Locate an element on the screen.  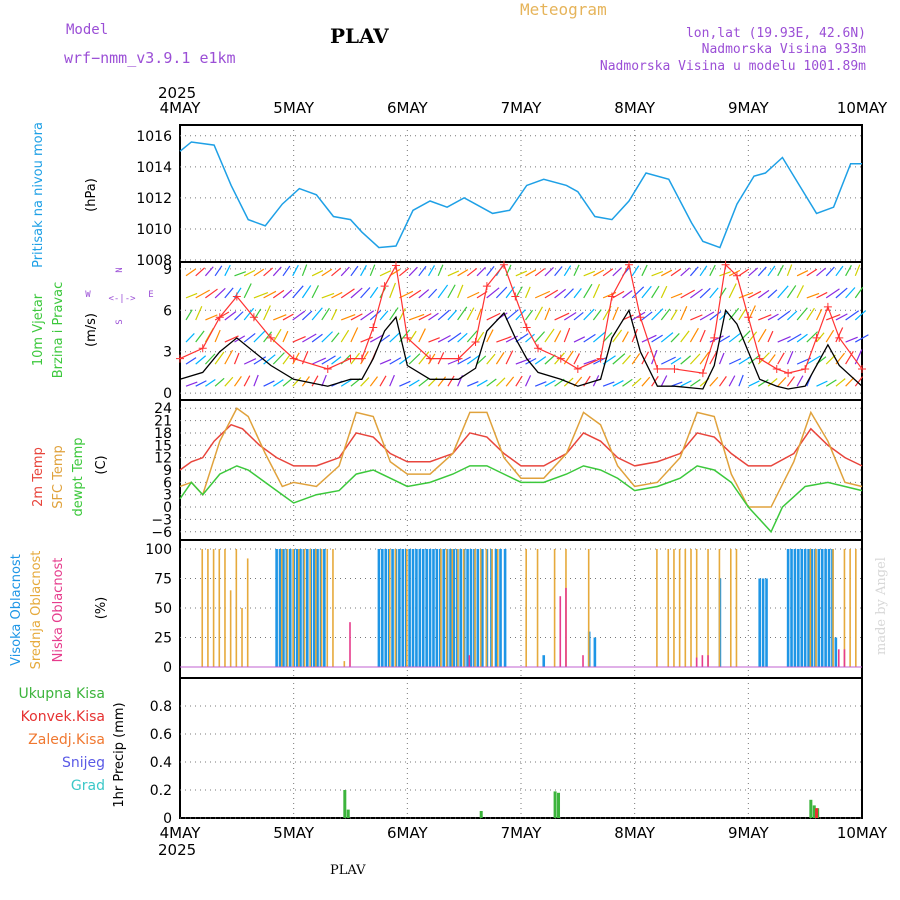
y-tick-label: 12 is located at coordinates (163, 459).